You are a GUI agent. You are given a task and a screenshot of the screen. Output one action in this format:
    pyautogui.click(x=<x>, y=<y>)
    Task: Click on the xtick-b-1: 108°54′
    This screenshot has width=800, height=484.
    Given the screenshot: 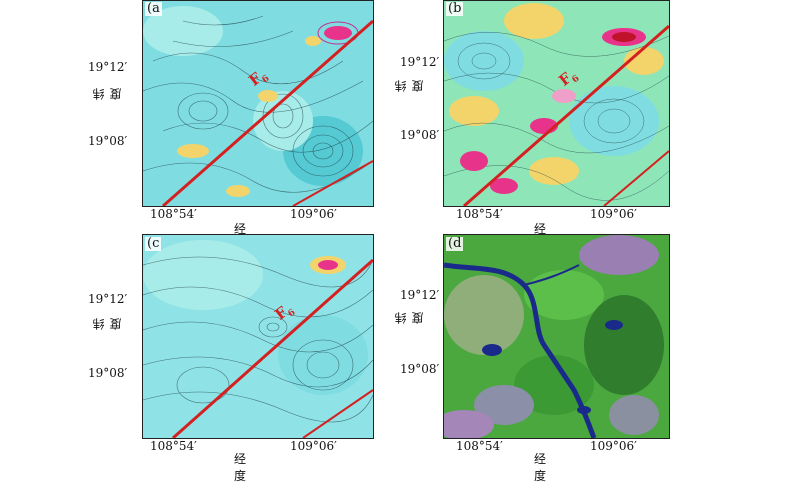 What is the action you would take?
    pyautogui.click(x=479, y=214)
    